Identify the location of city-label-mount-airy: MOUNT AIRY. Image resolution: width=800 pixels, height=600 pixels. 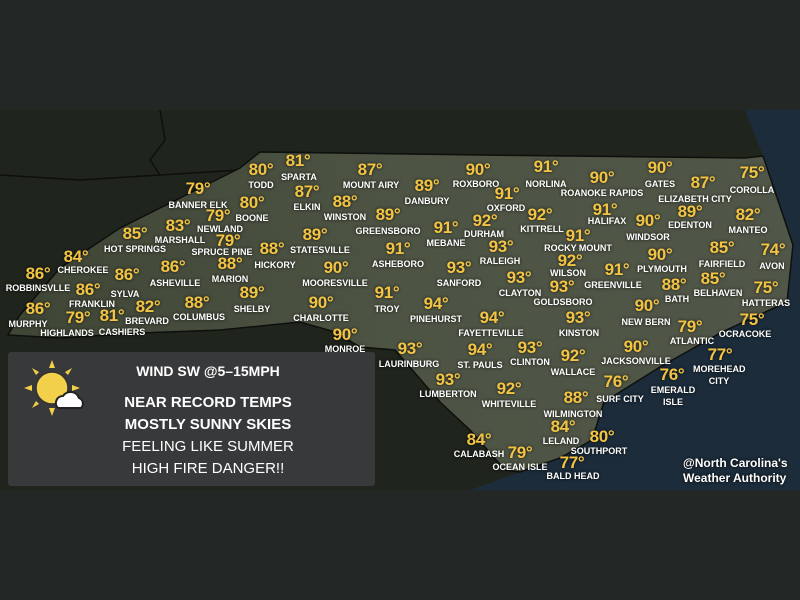
(371, 185).